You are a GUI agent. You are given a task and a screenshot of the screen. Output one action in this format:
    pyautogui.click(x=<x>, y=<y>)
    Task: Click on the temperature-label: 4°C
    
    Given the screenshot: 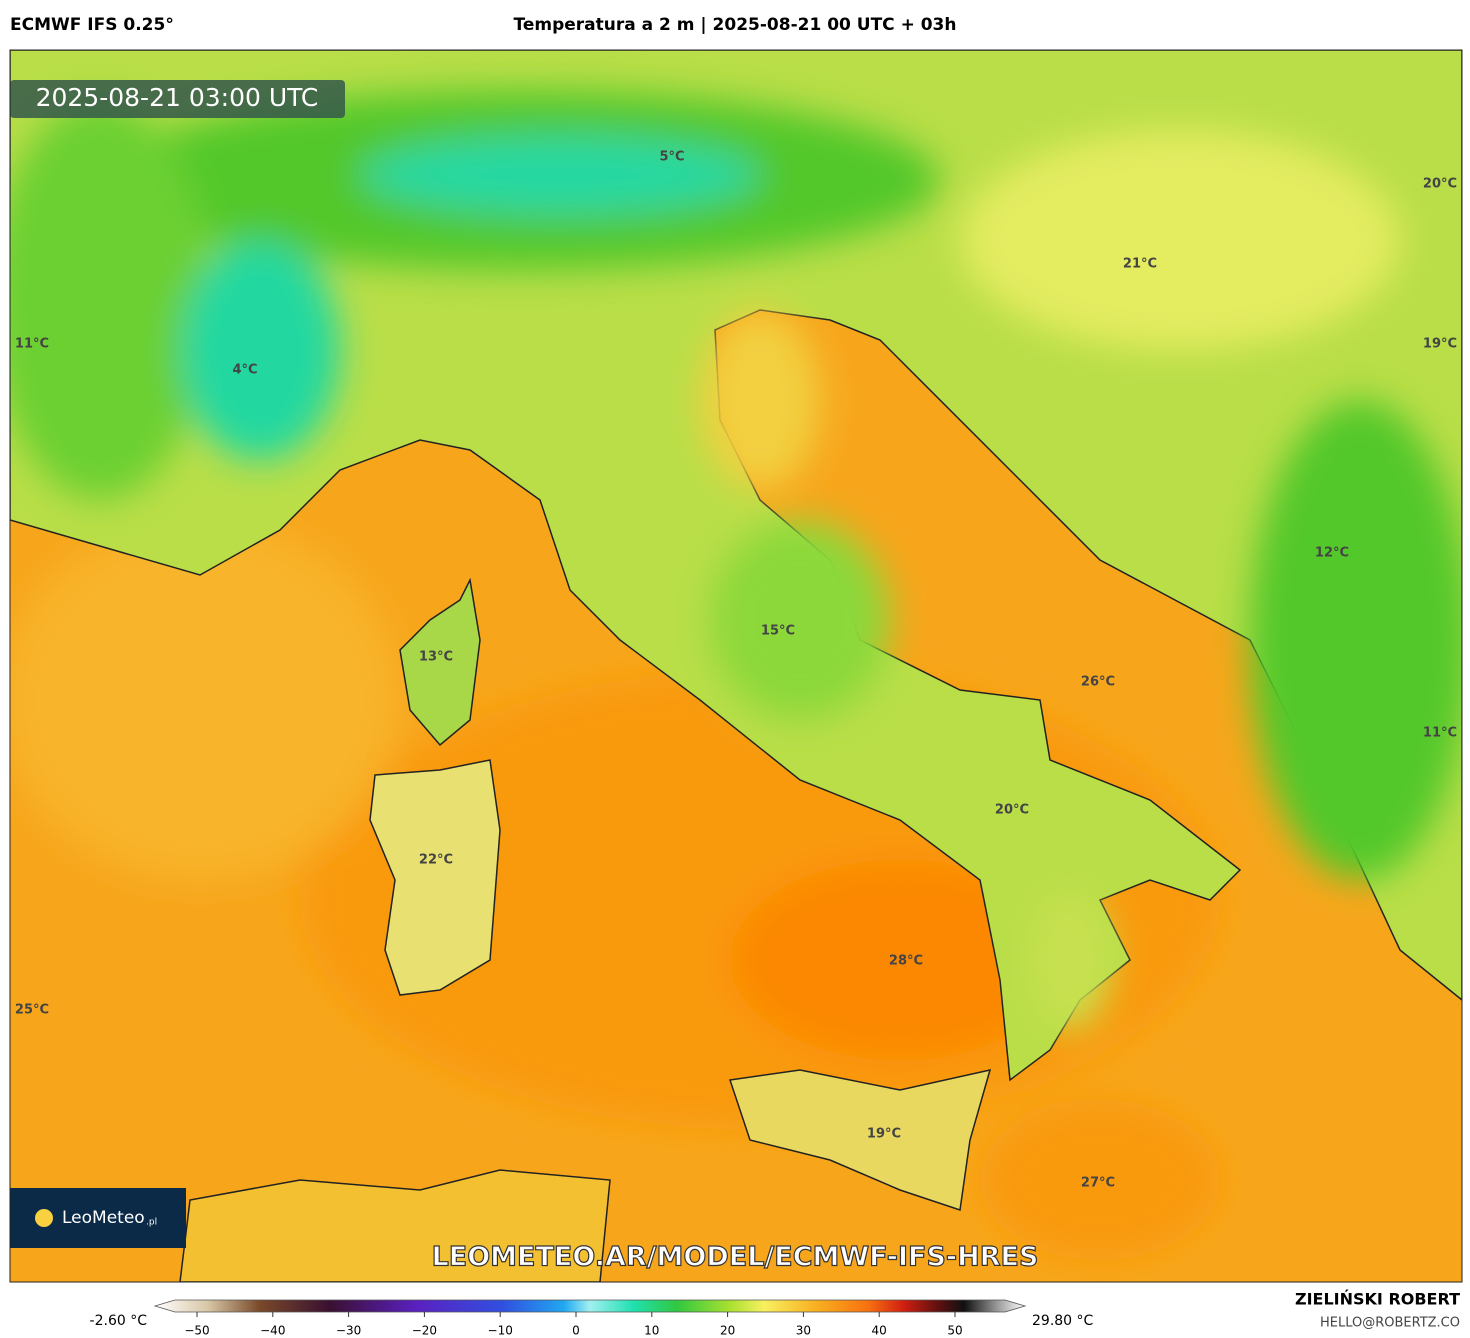 What is the action you would take?
    pyautogui.click(x=244, y=370)
    